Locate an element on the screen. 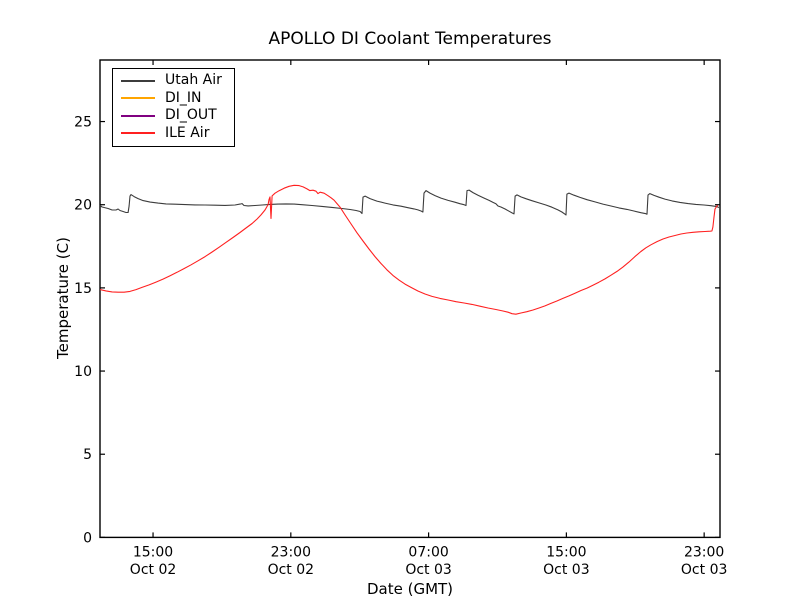 The image size is (800, 600). legend-label-di-out: DI_OUT is located at coordinates (191, 115).